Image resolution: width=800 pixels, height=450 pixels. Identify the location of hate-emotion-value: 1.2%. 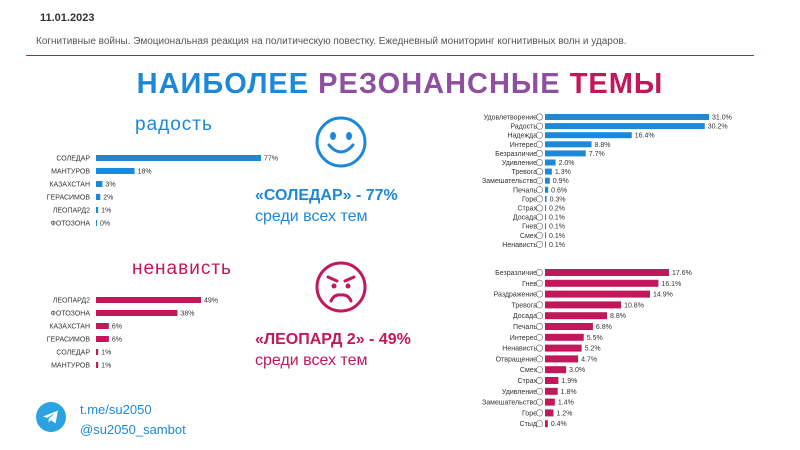
(564, 413).